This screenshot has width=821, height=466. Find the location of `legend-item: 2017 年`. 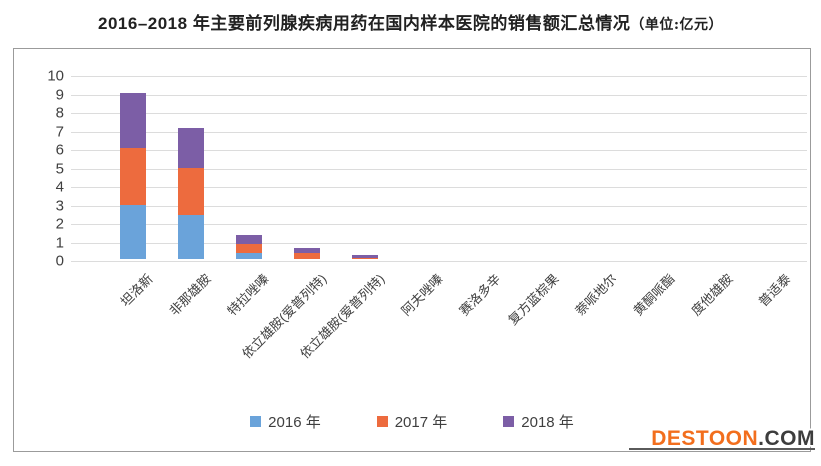

legend-item: 2017 年 is located at coordinates (412, 421).